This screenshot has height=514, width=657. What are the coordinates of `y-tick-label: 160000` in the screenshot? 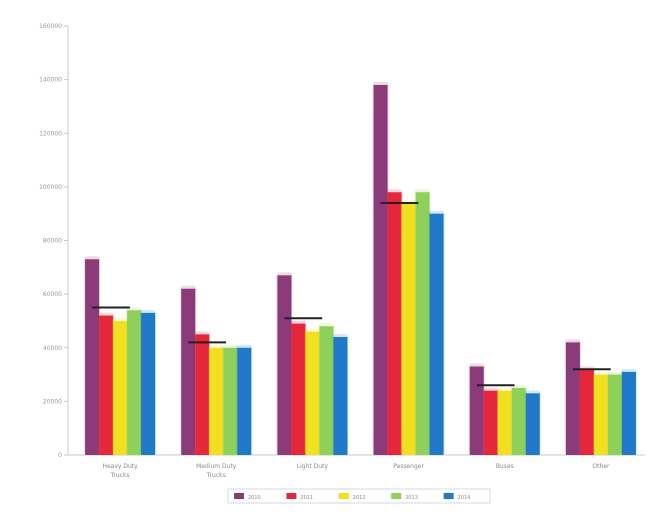 It's located at (50, 26).